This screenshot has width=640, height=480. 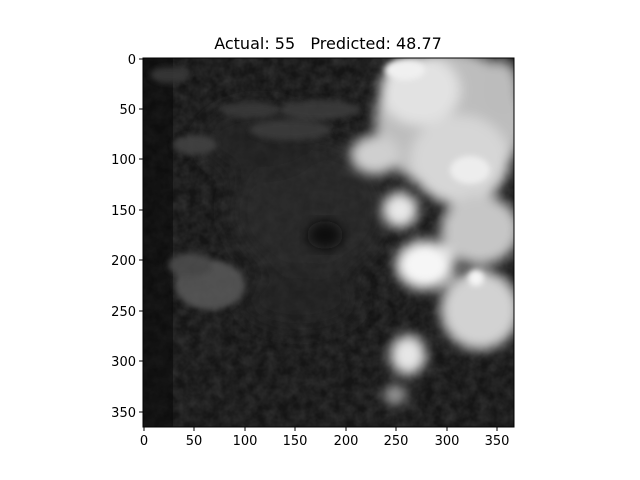 I want to click on y-tick-label: 200, so click(x=123, y=261).